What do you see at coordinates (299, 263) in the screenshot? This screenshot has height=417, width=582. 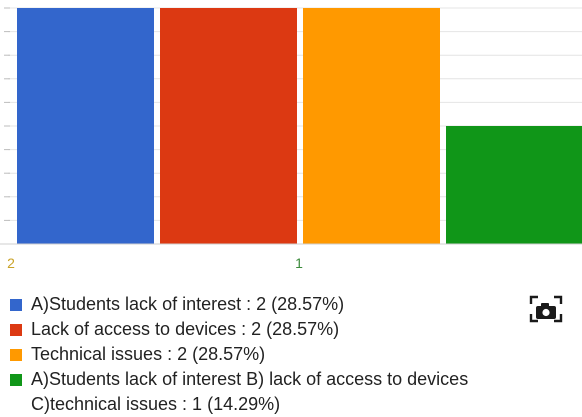 I see `x-tick-label: 1` at bounding box center [299, 263].